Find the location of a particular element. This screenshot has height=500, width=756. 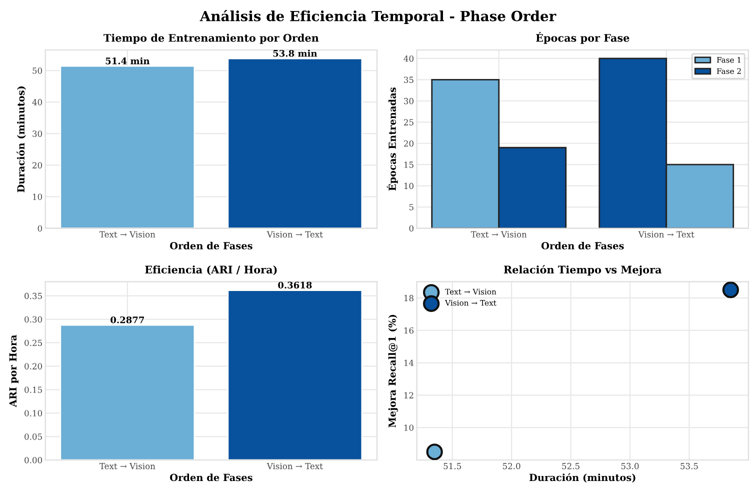

text: Análisis de Eficiencia Temporal - Phase Order is located at coordinates (378, 17).